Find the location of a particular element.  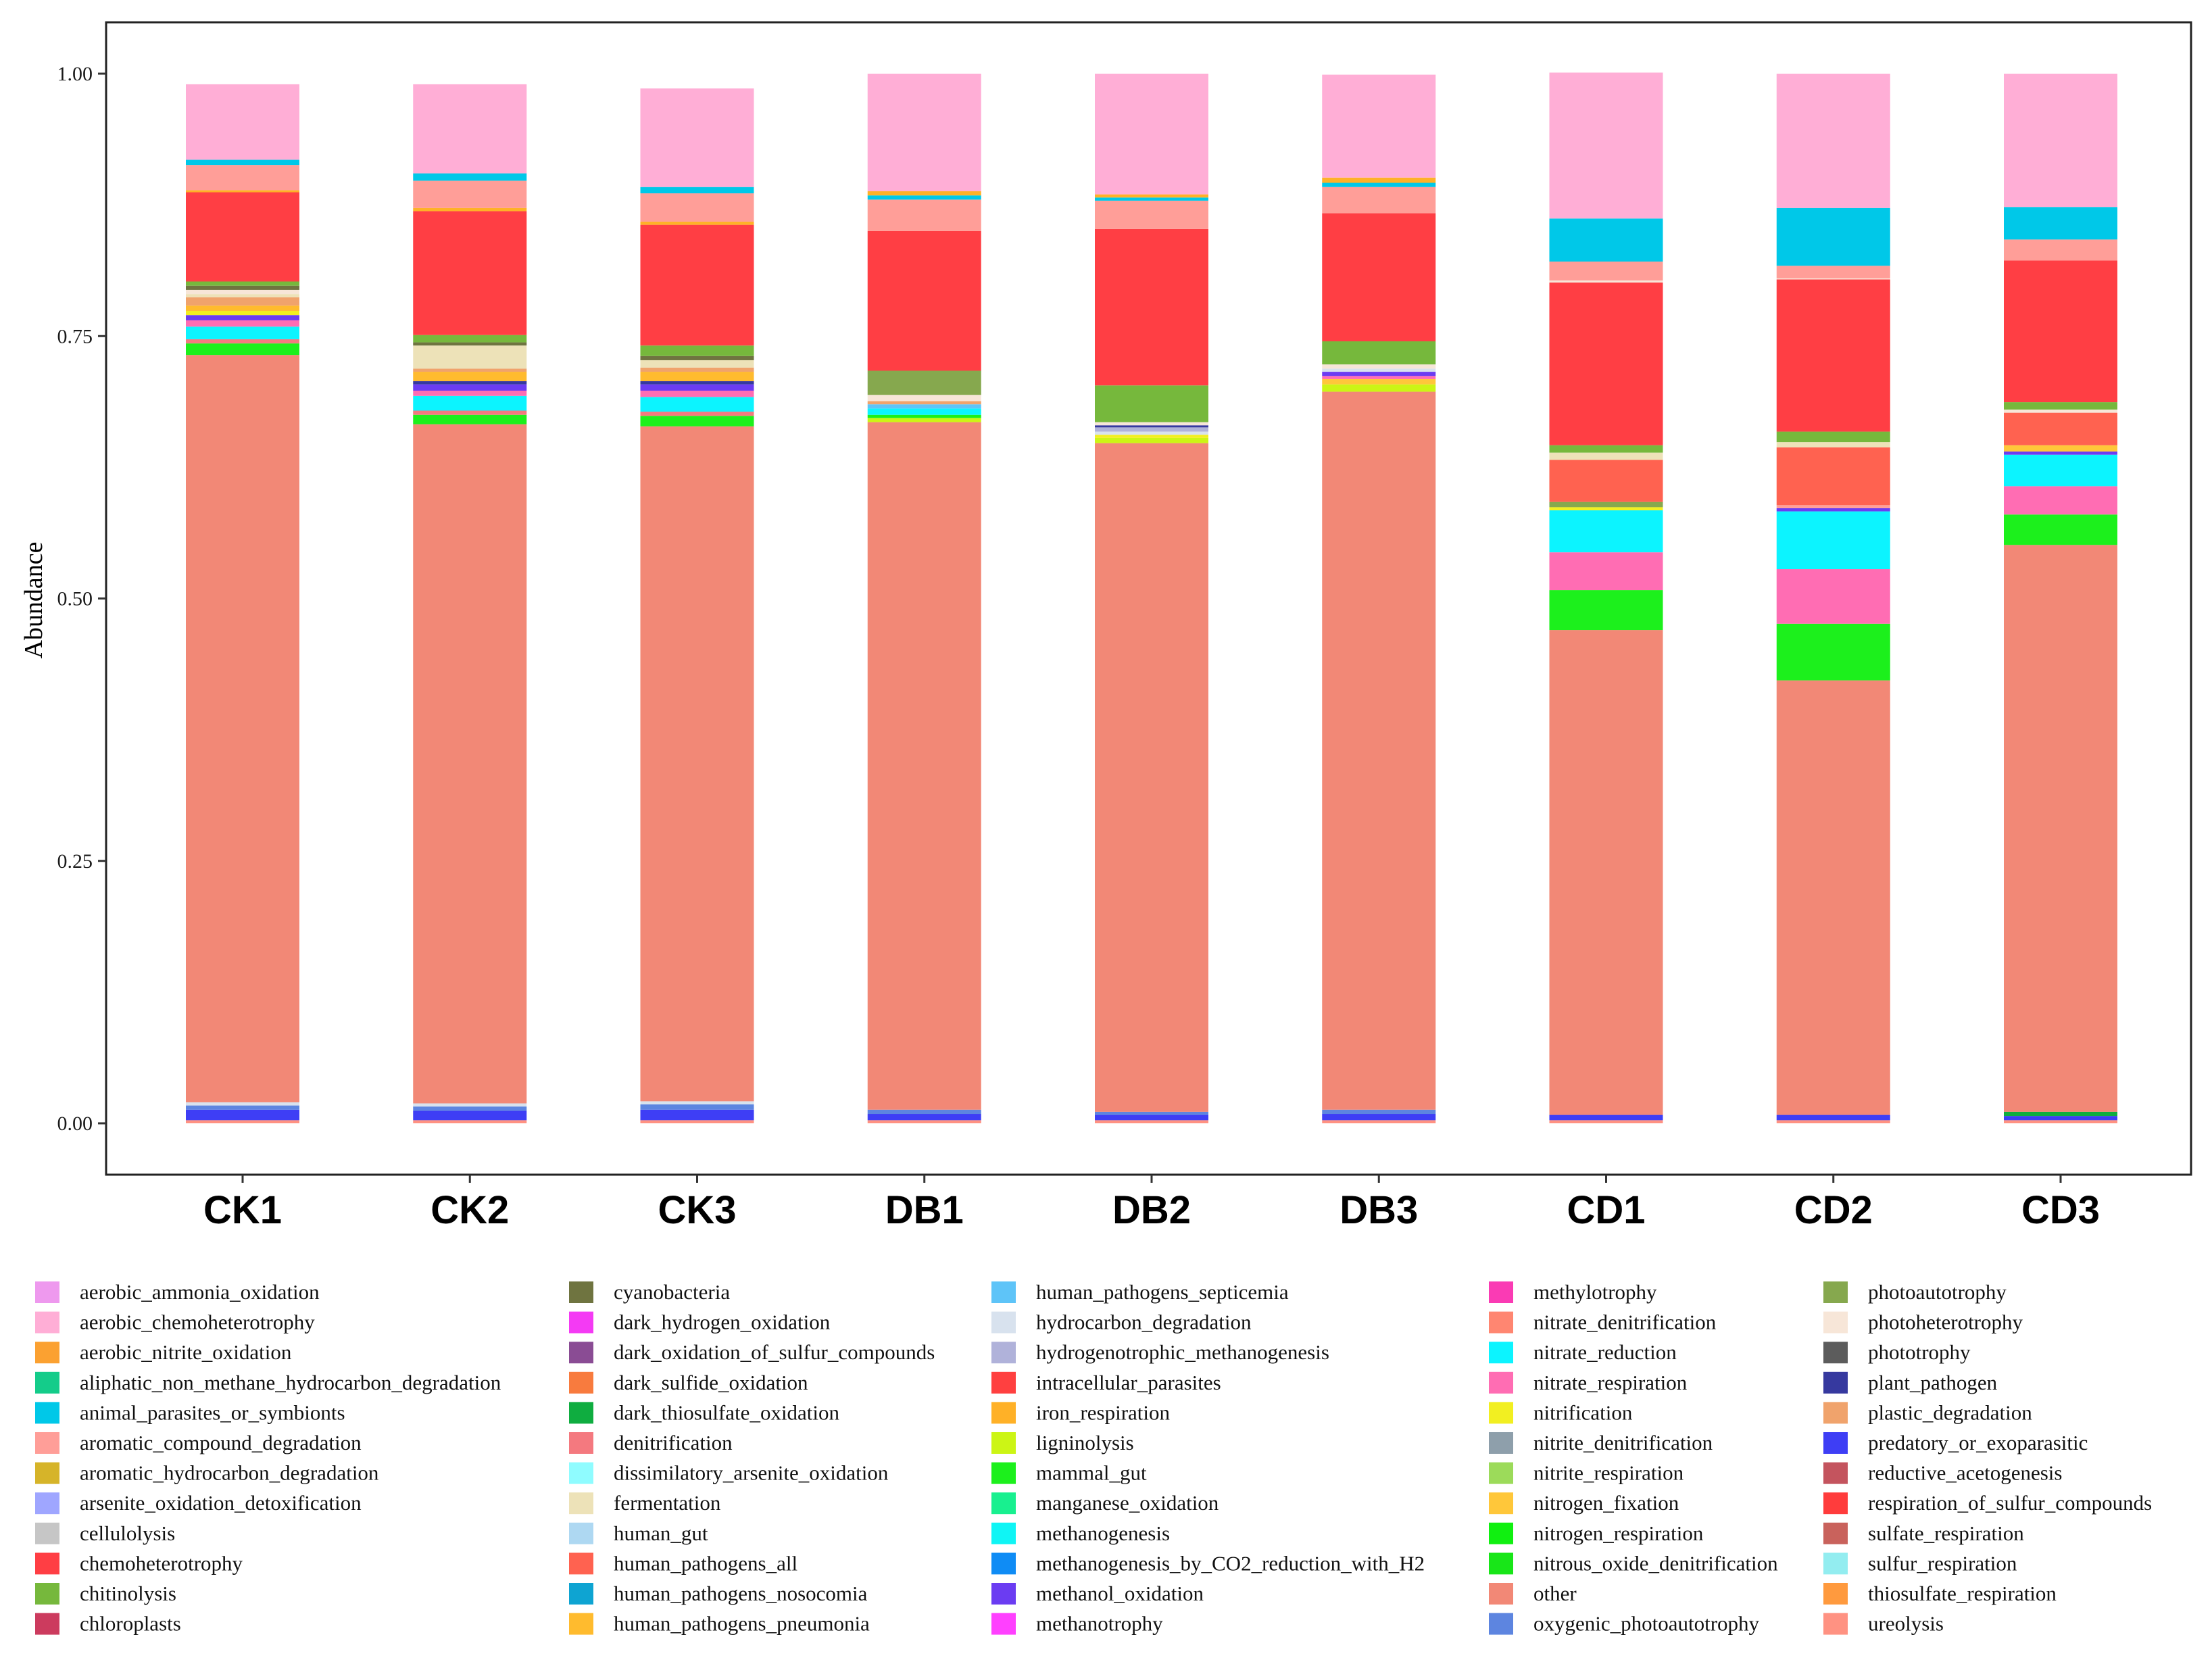

bar-stack-ck3 is located at coordinates (697, 605).